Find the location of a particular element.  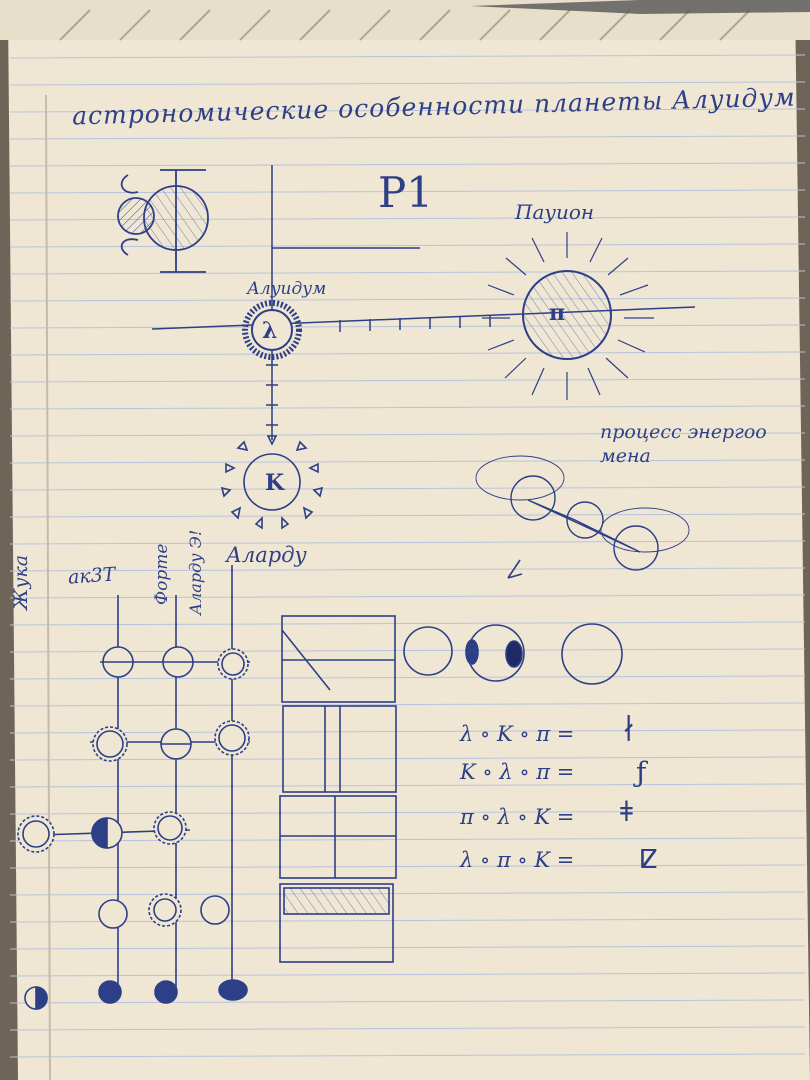

equation-rhs: ǂ is located at coordinates (626, 811).